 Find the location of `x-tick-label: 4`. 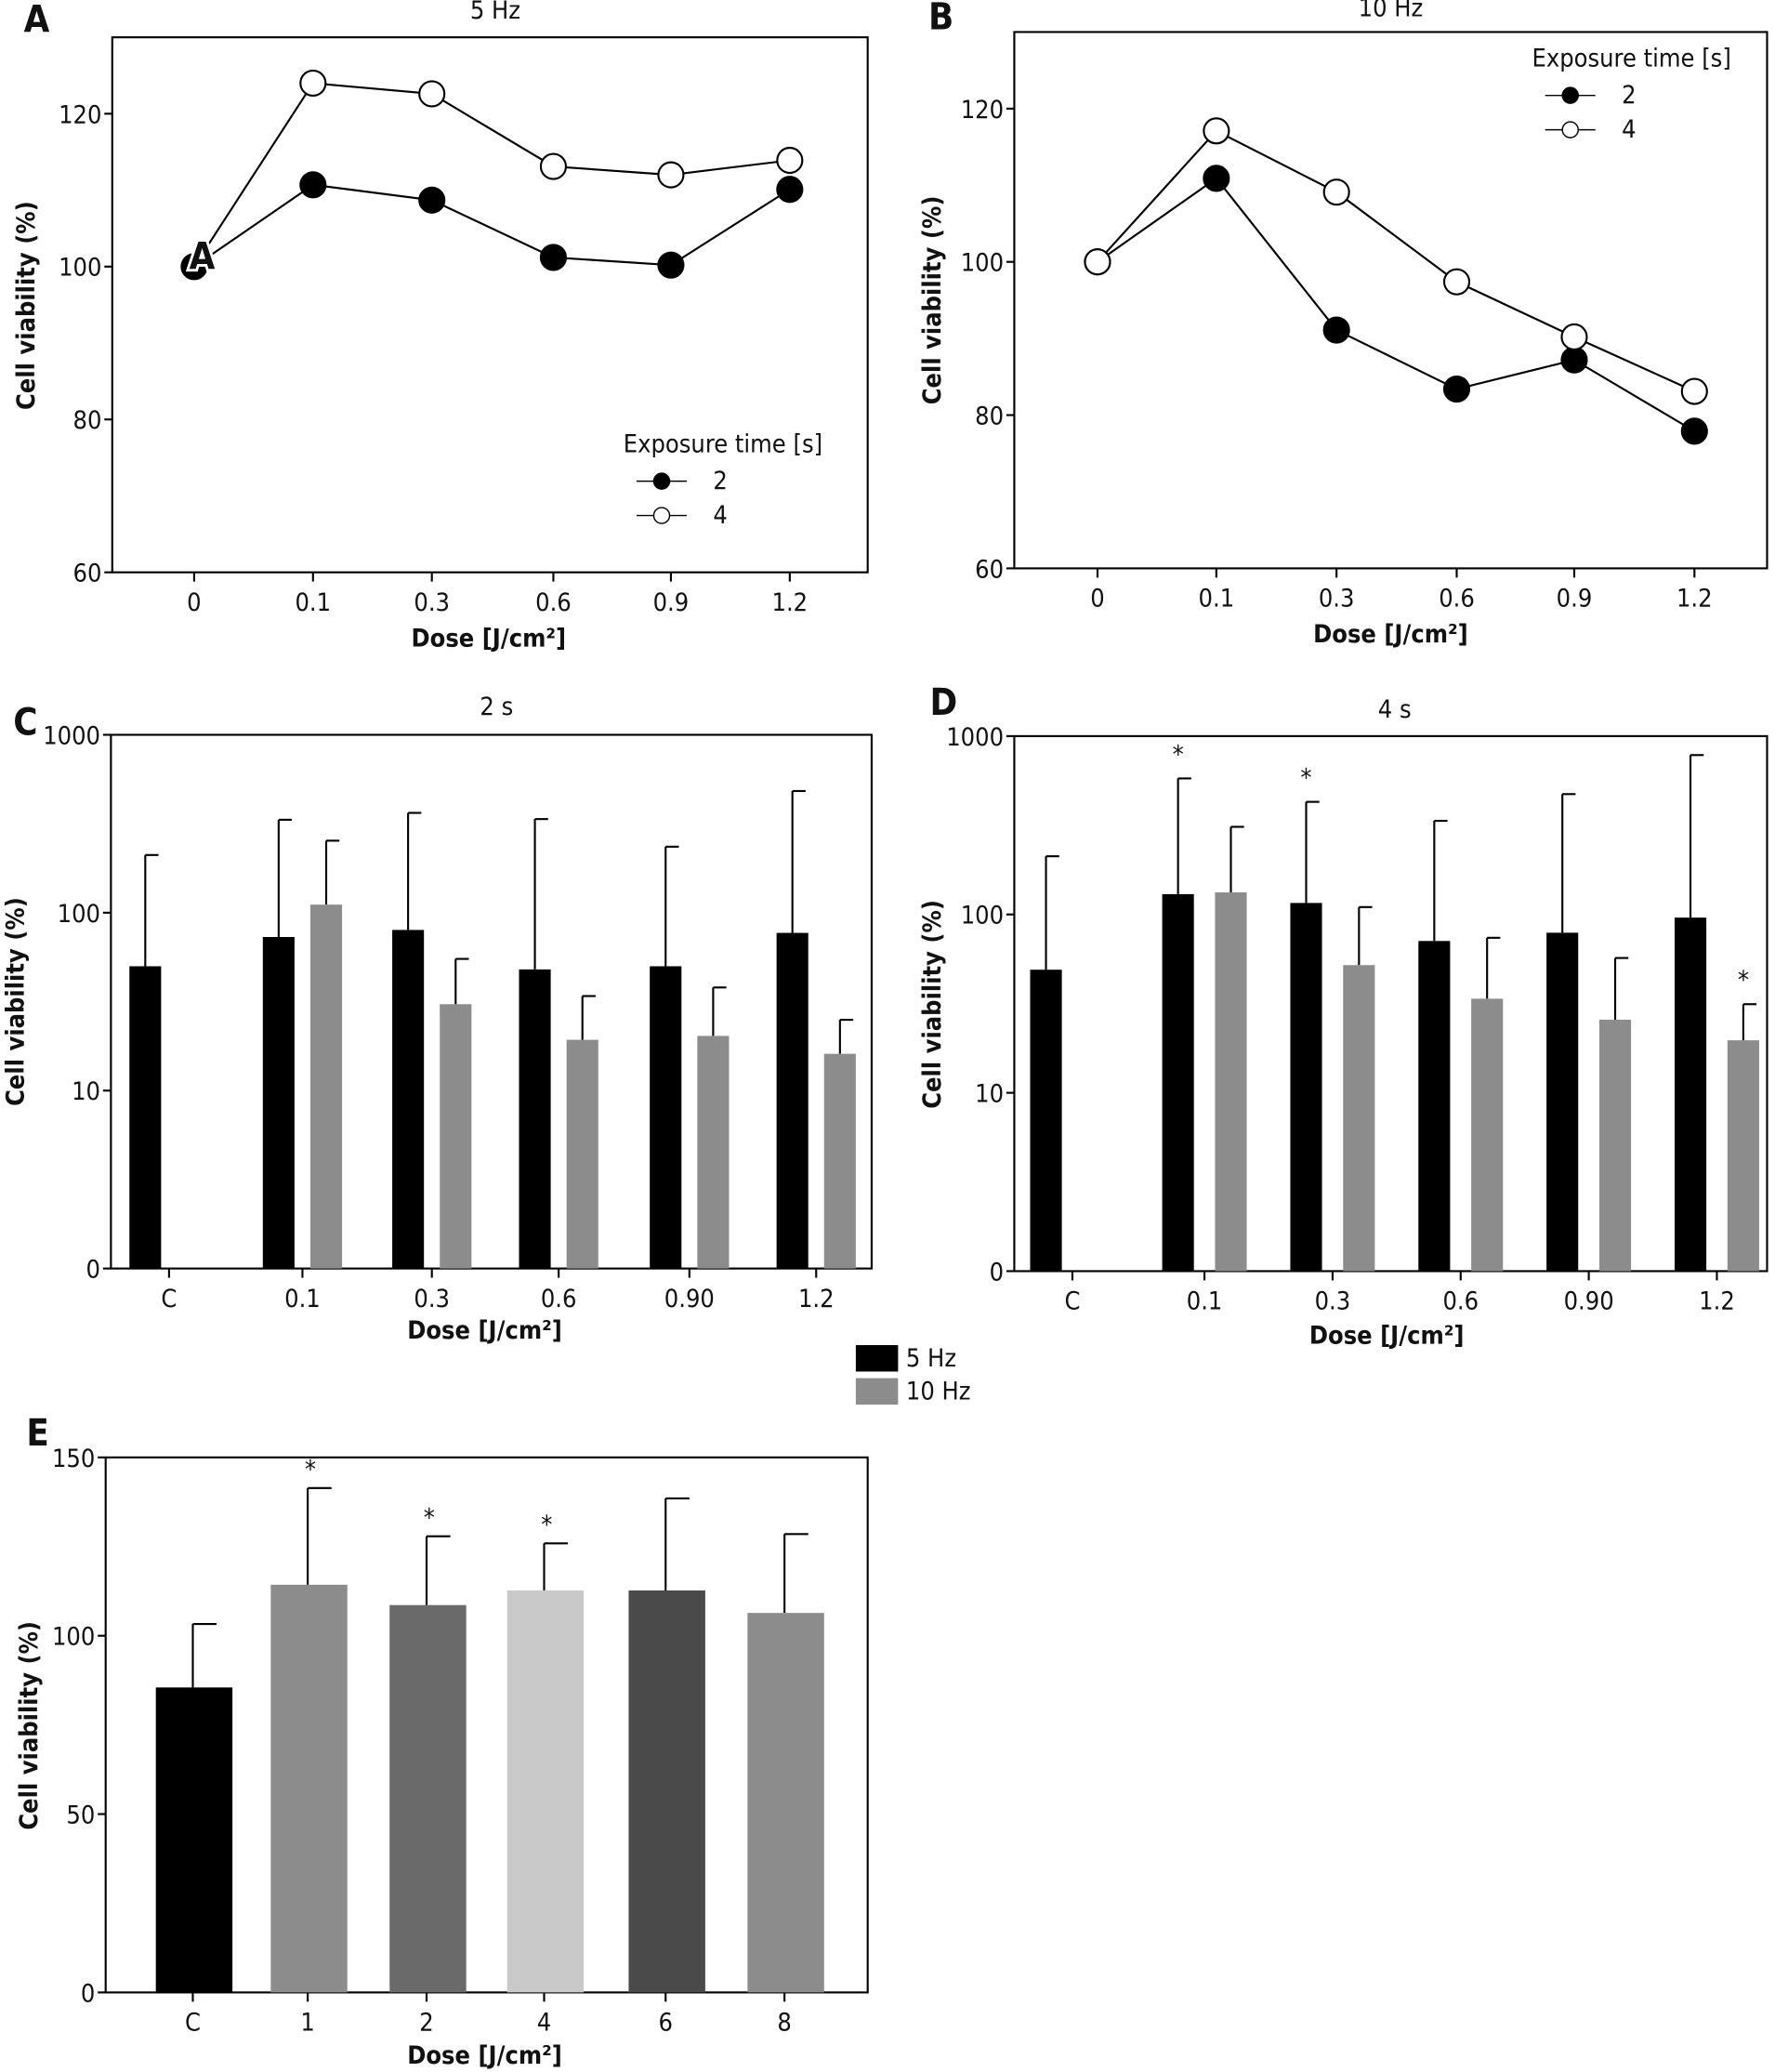

x-tick-label: 4 is located at coordinates (544, 2024).